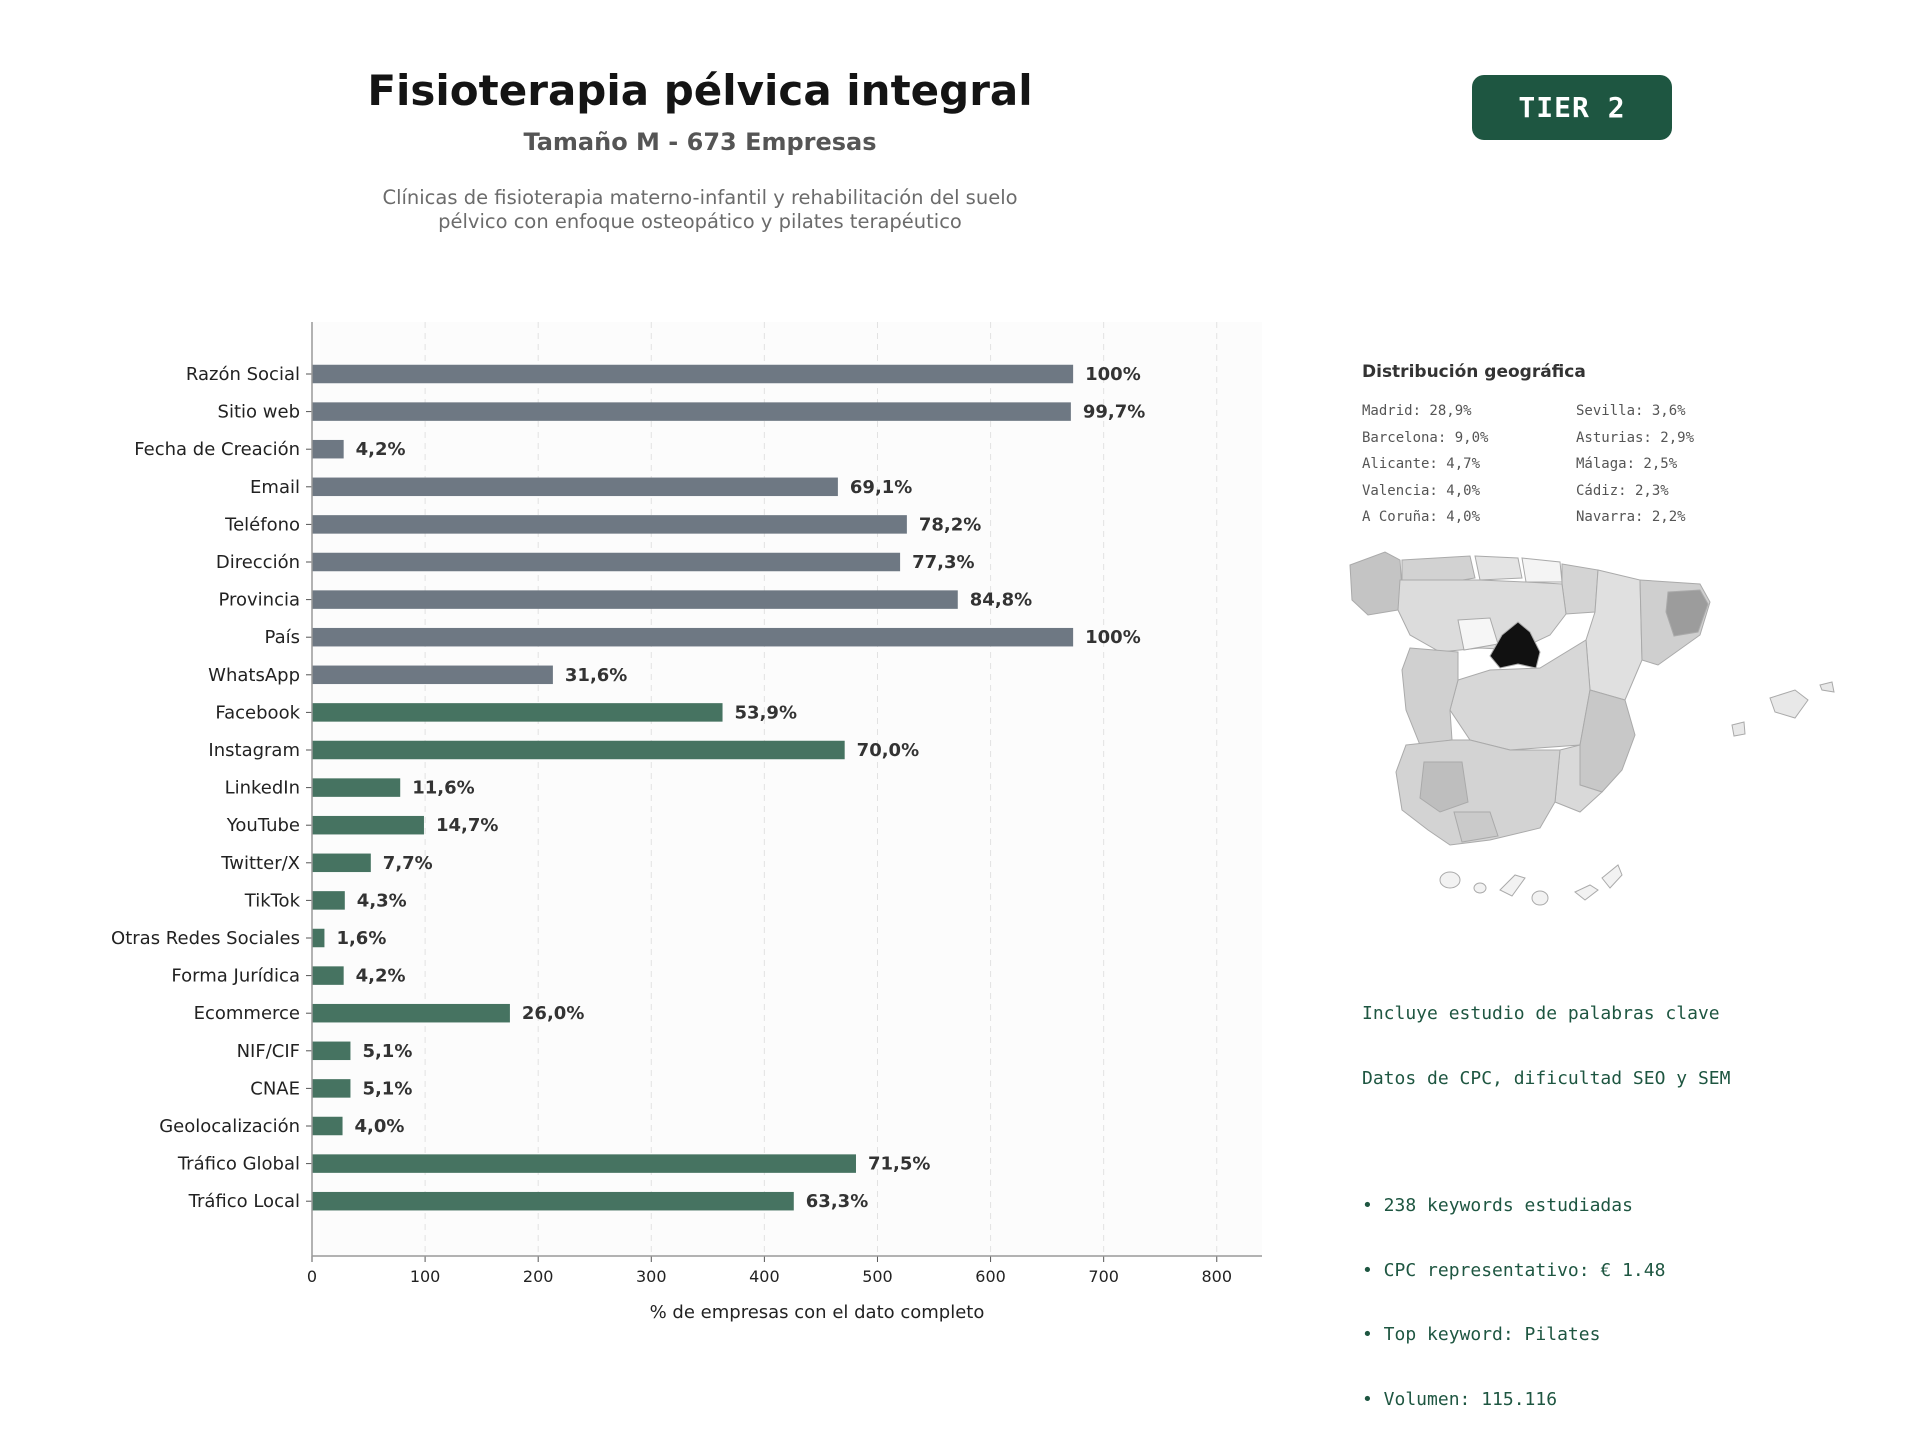 This screenshot has width=1920, height=1440. What do you see at coordinates (1481, 1334) in the screenshot?
I see `keyword-bullet: • Top keyword: Pilates` at bounding box center [1481, 1334].